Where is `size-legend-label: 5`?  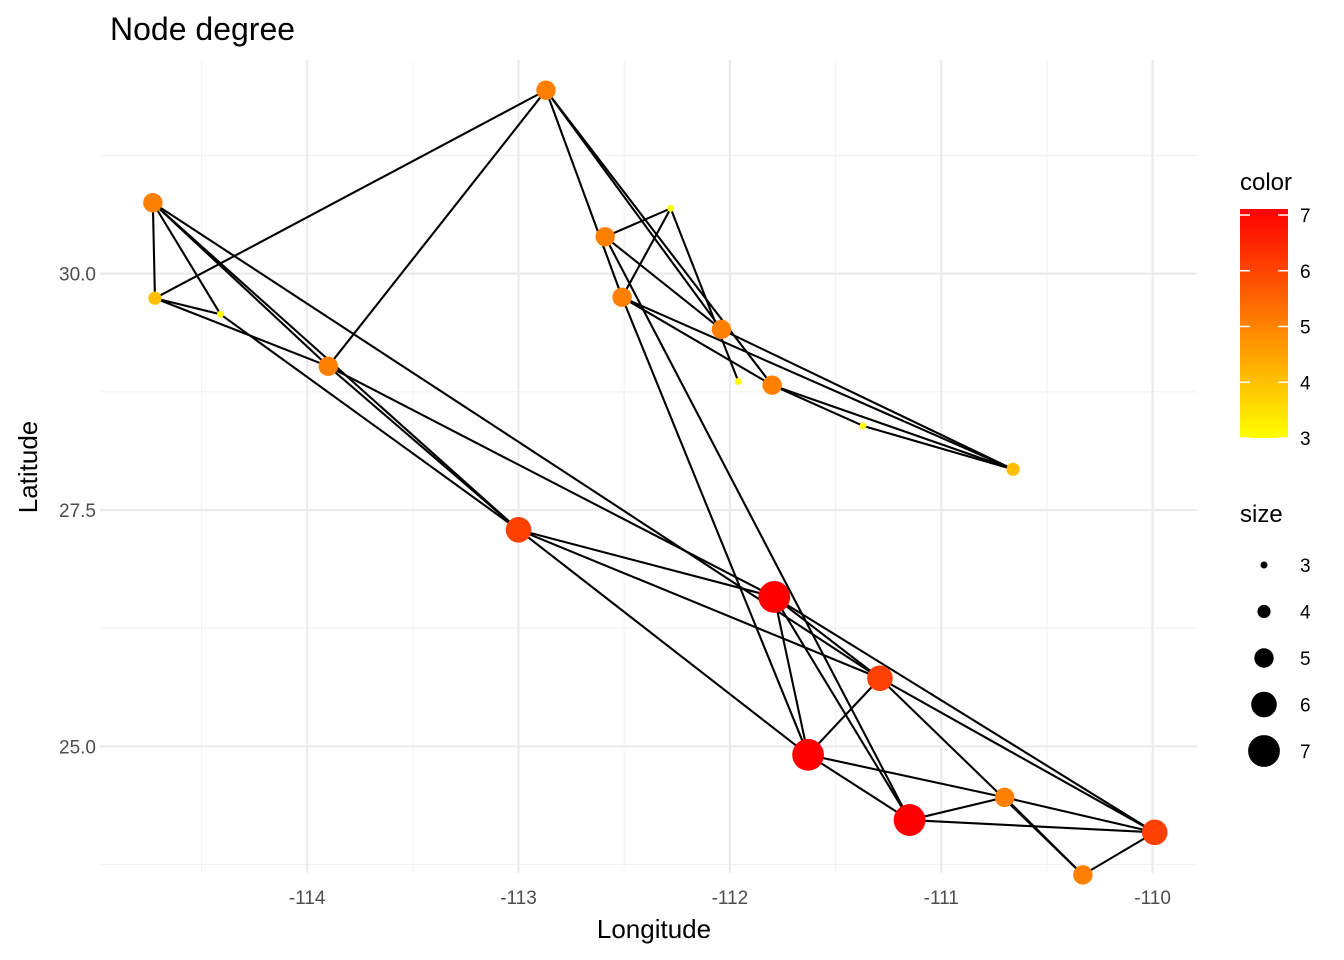 size-legend-label: 5 is located at coordinates (1305, 659).